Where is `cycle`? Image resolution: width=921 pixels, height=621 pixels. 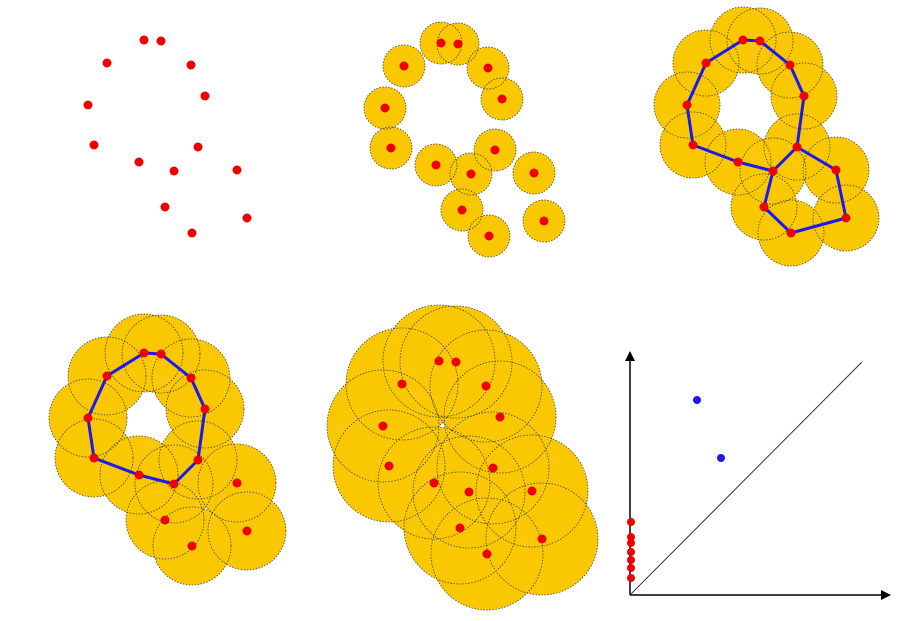
cycle is located at coordinates (805, 190).